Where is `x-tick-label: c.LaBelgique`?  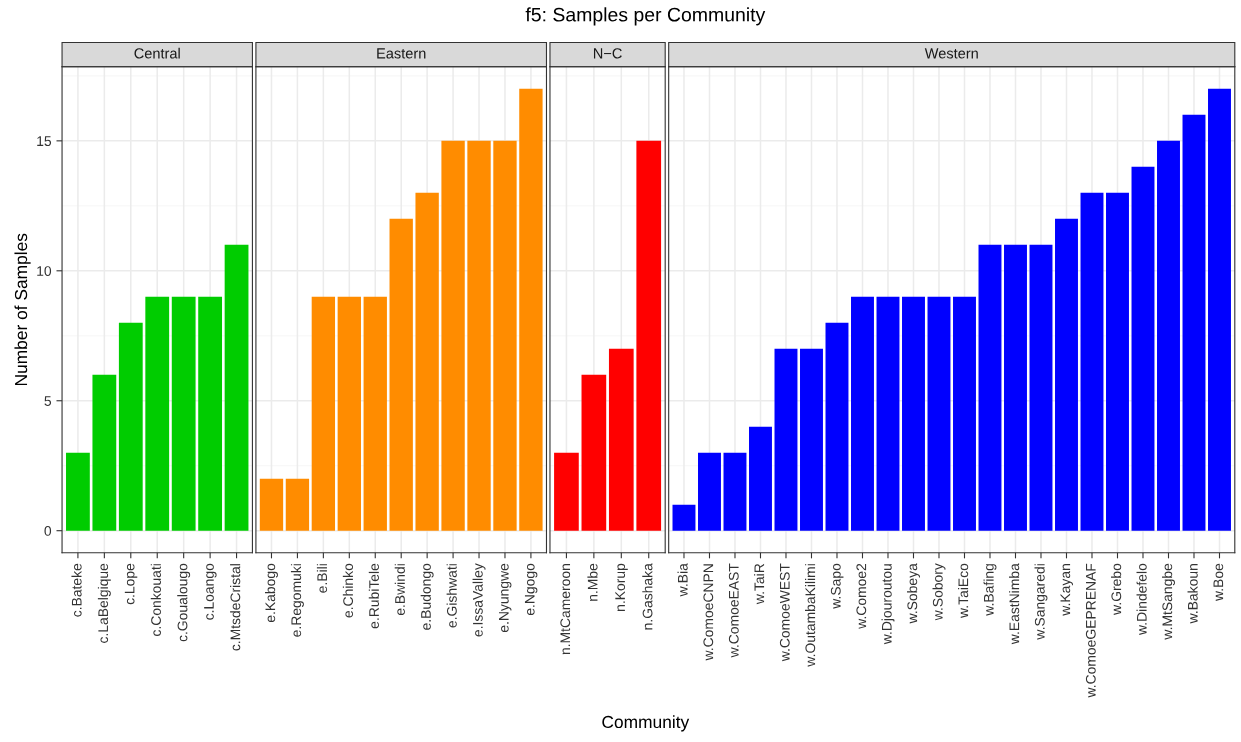 x-tick-label: c.LaBelgique is located at coordinates (104, 603).